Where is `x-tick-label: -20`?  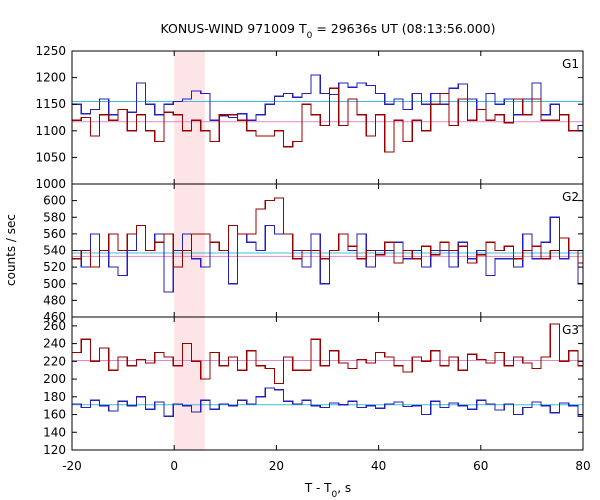 x-tick-label: -20 is located at coordinates (72, 466).